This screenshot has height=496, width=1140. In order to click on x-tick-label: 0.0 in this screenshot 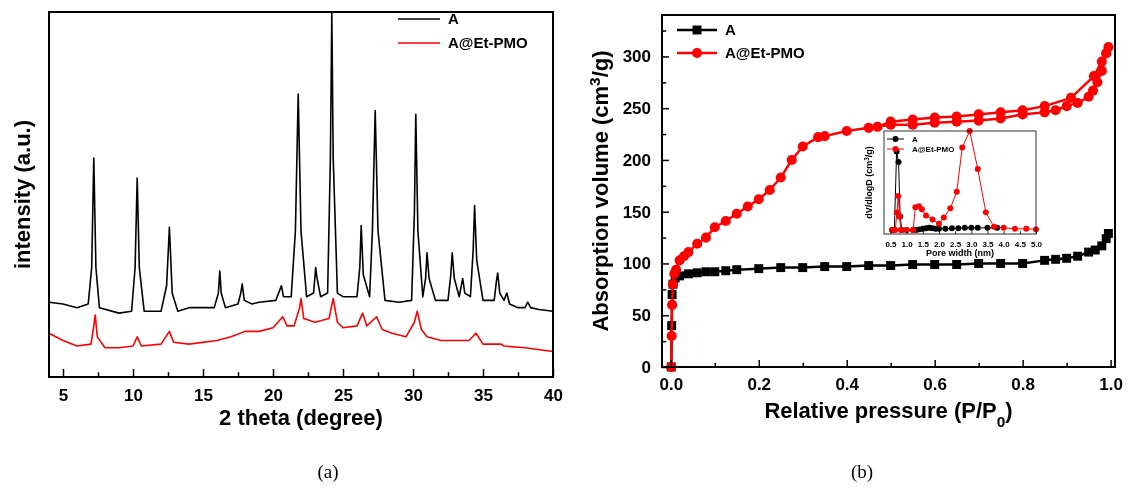, I will do `click(671, 385)`.